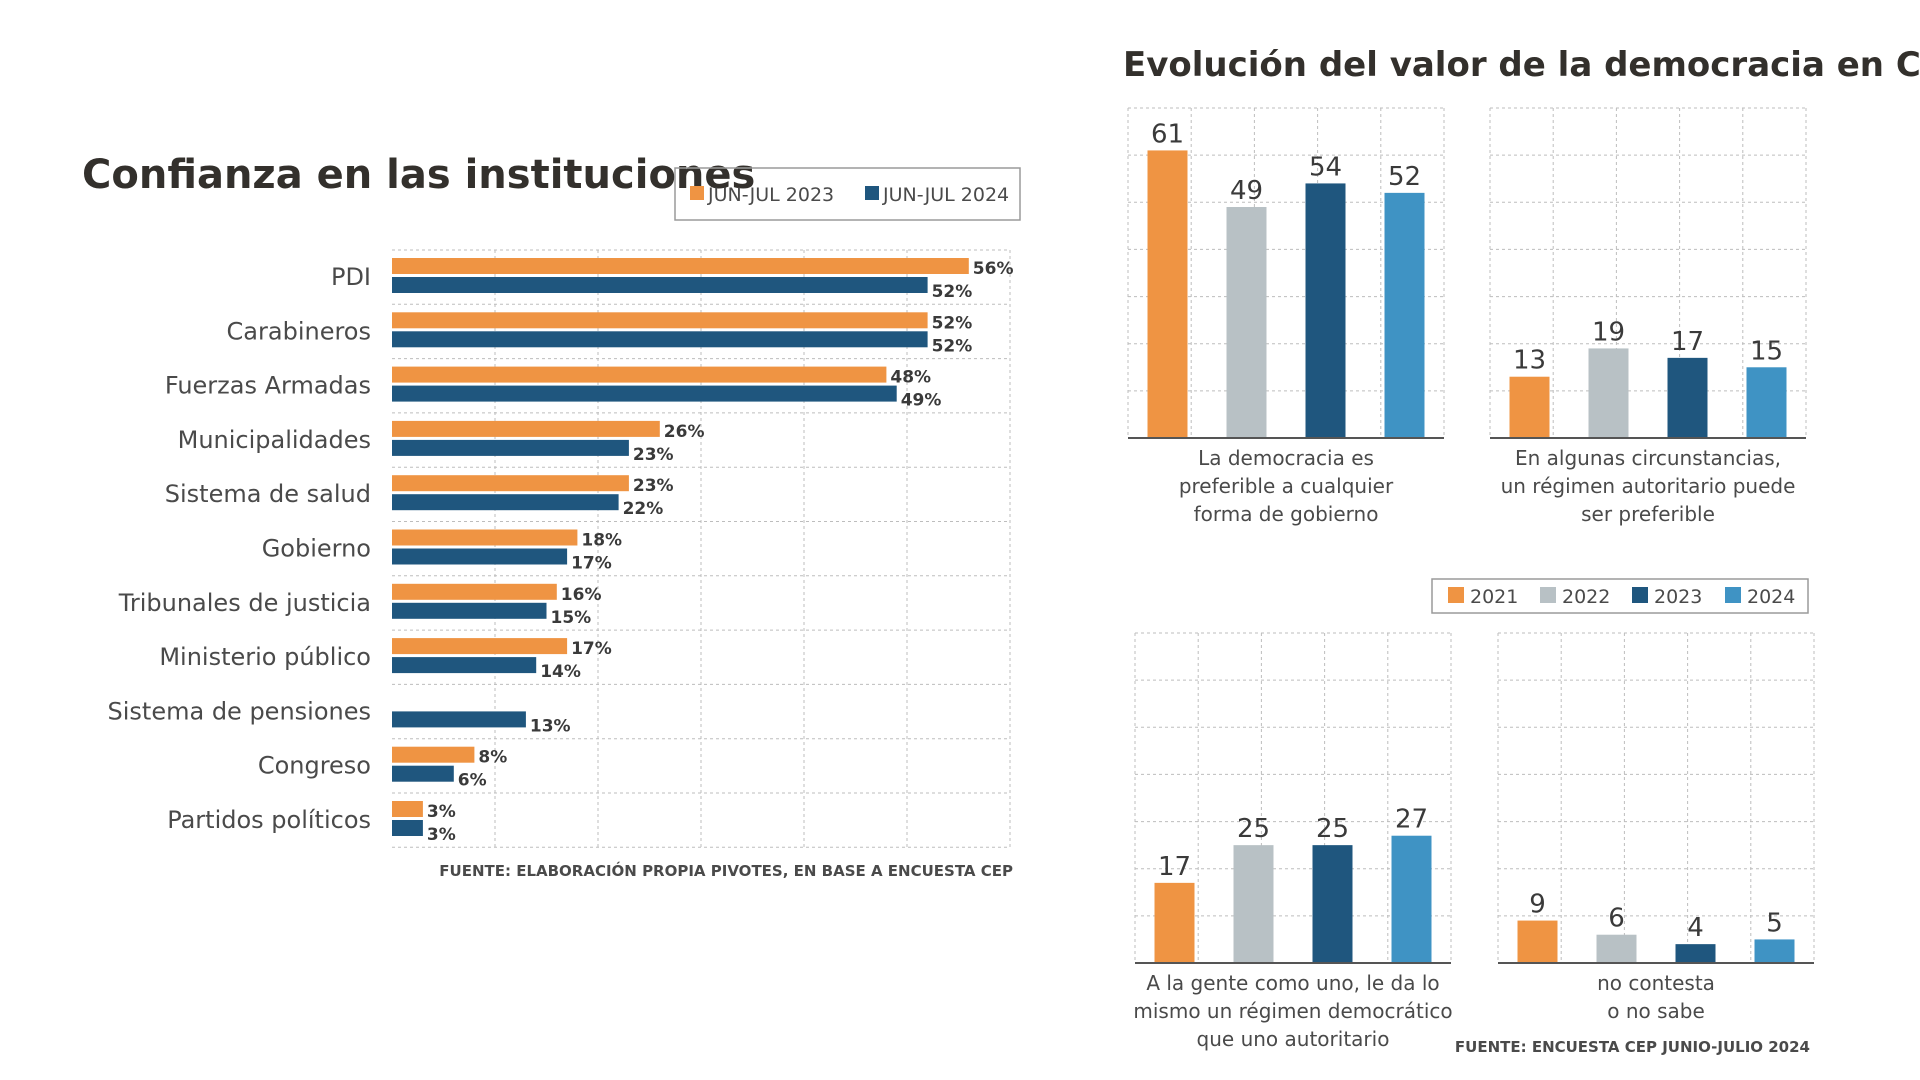  I want to click on right-chart-legend: 2021 2022 2023 2024, so click(1620, 596).